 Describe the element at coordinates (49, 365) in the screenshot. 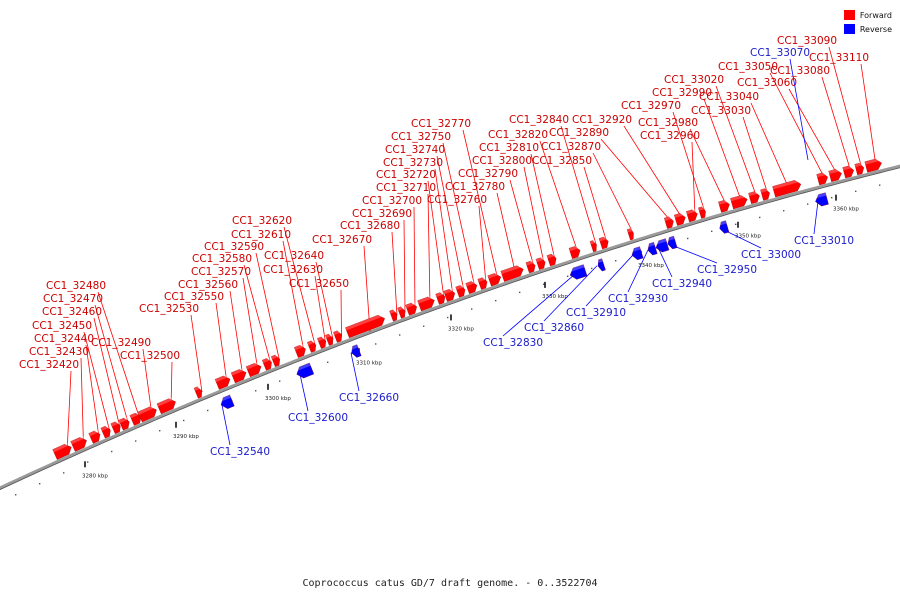

I see `gene-label-CC1_32420: CC1_32420` at that location.